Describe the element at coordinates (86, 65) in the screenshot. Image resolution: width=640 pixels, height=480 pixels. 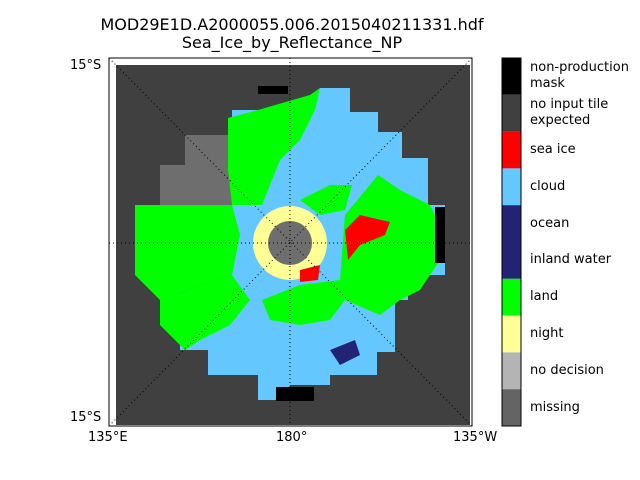
I see `lat-label-top: 15°S` at that location.